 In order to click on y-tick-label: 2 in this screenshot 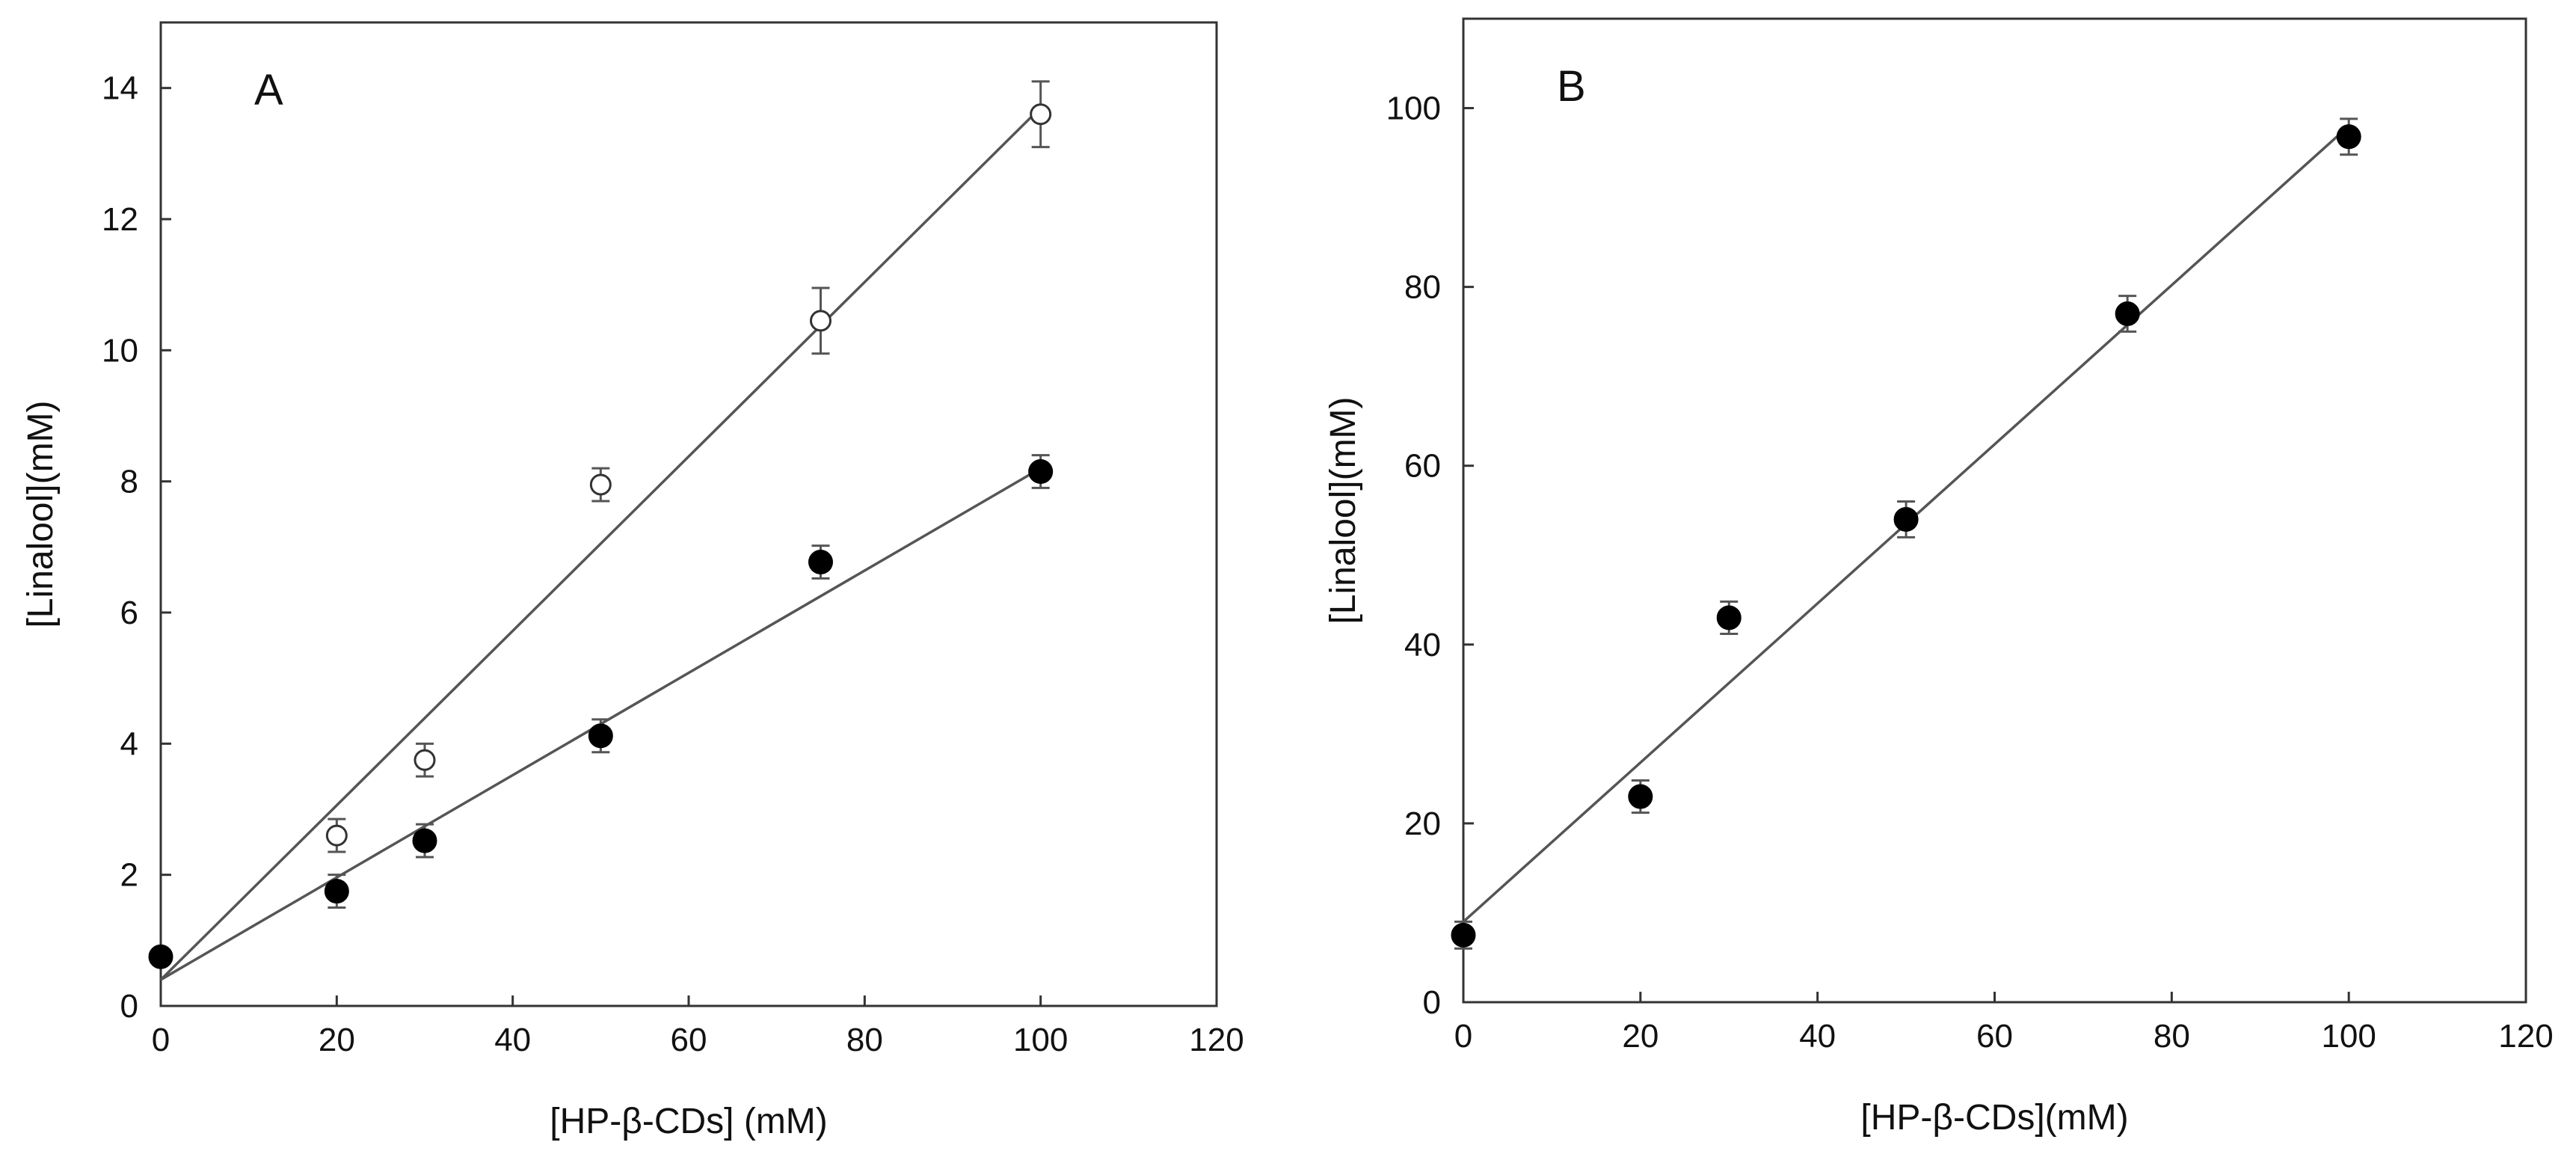, I will do `click(129, 876)`.